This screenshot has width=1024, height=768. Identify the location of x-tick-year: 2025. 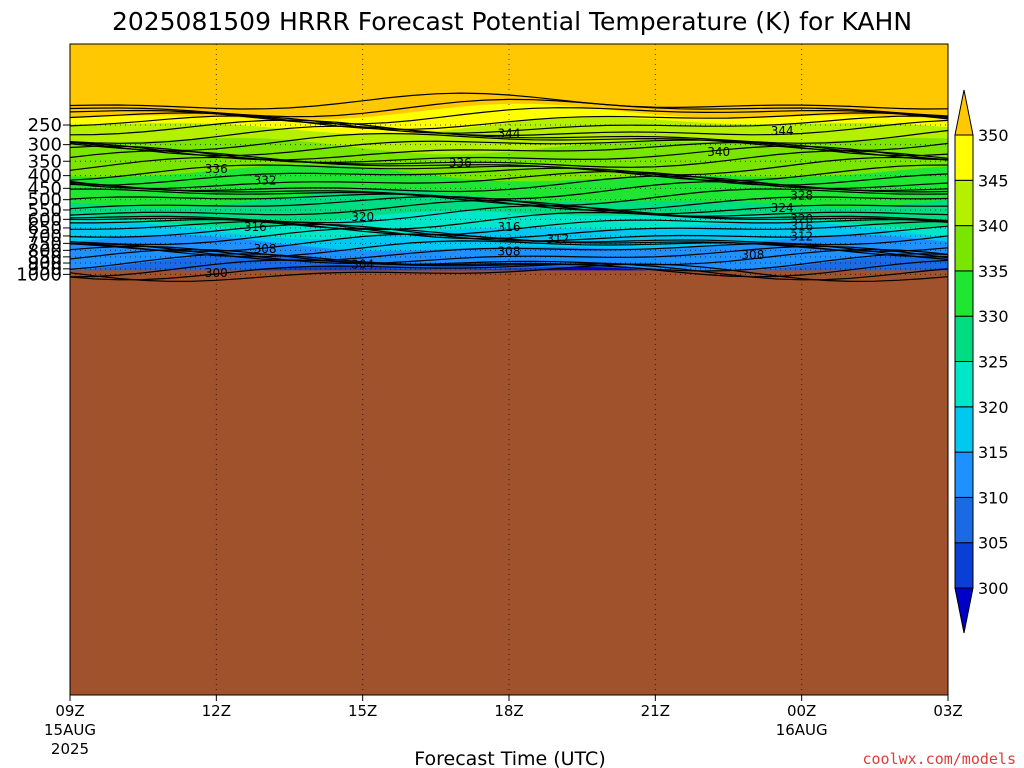
(70, 749).